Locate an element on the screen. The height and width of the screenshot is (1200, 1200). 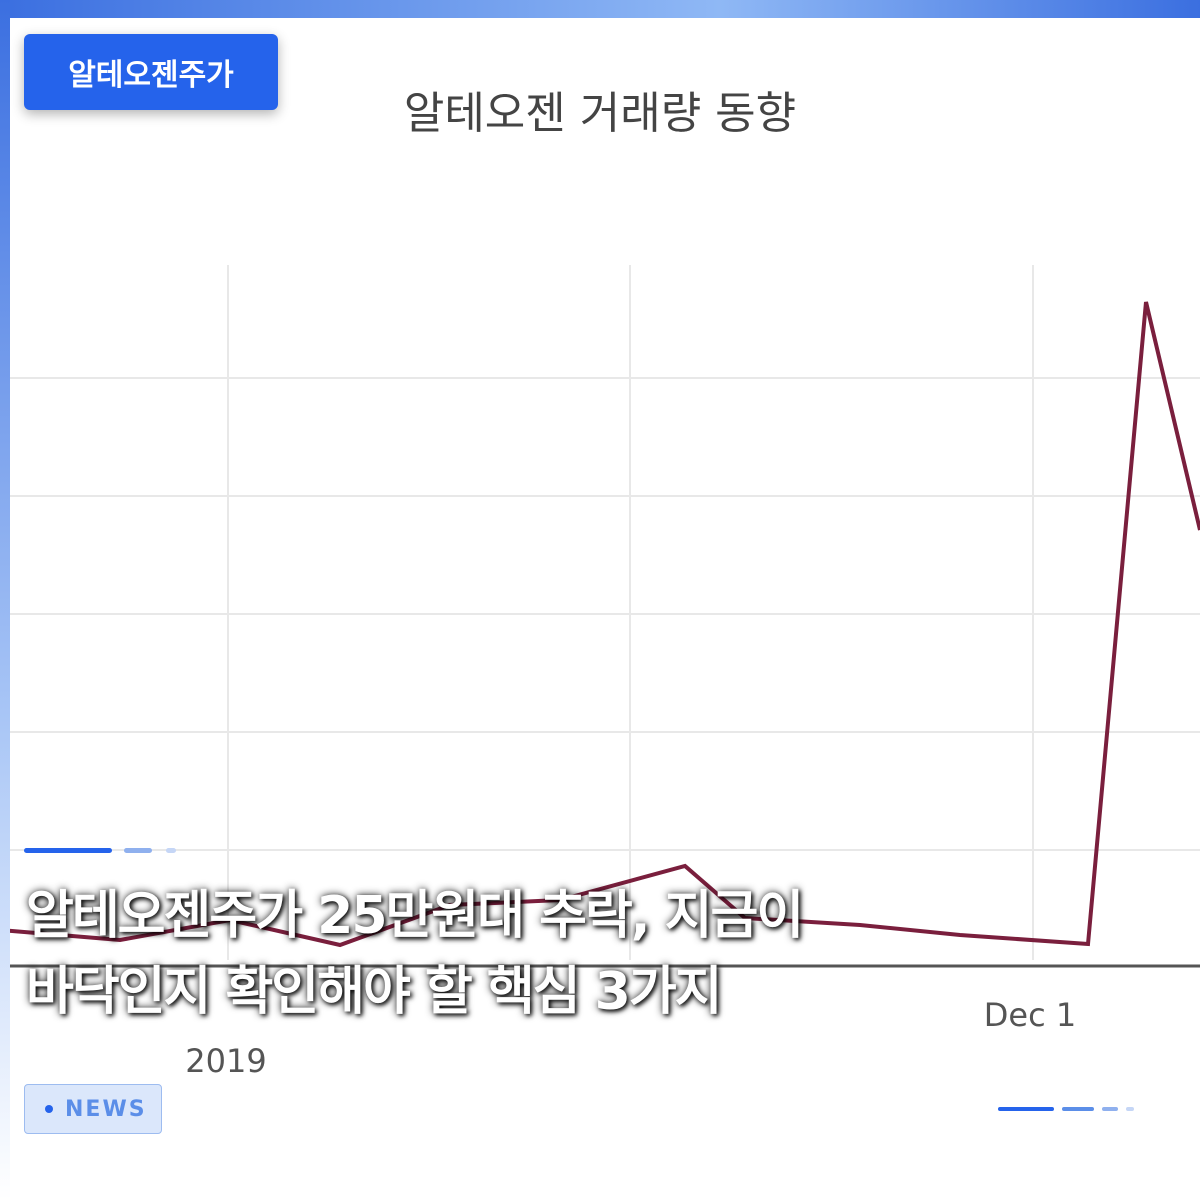
chart-title: 알테오젠 거래량 동향 is located at coordinates (600, 113).